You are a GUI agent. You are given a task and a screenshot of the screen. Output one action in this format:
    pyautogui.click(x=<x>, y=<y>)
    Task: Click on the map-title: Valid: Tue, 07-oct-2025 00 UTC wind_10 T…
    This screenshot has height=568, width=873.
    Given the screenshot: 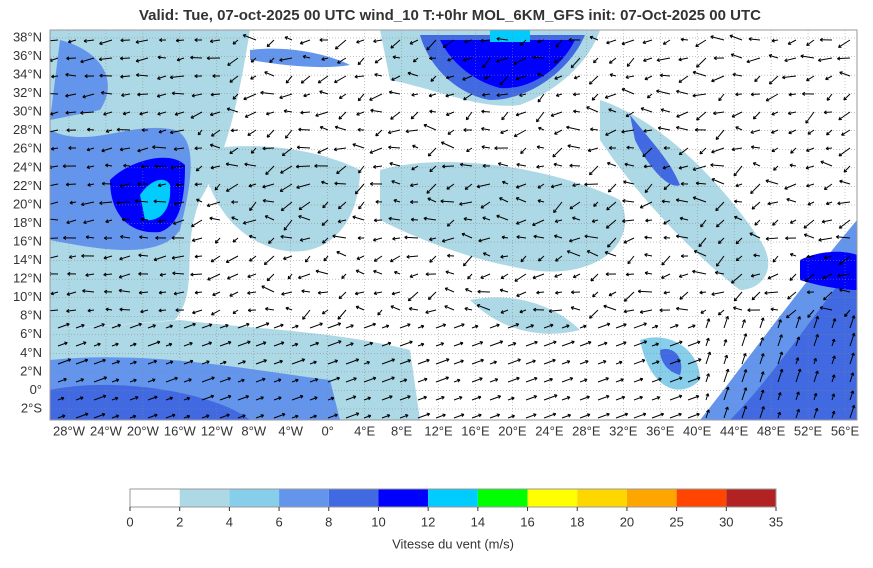 What is the action you would take?
    pyautogui.click(x=450, y=15)
    